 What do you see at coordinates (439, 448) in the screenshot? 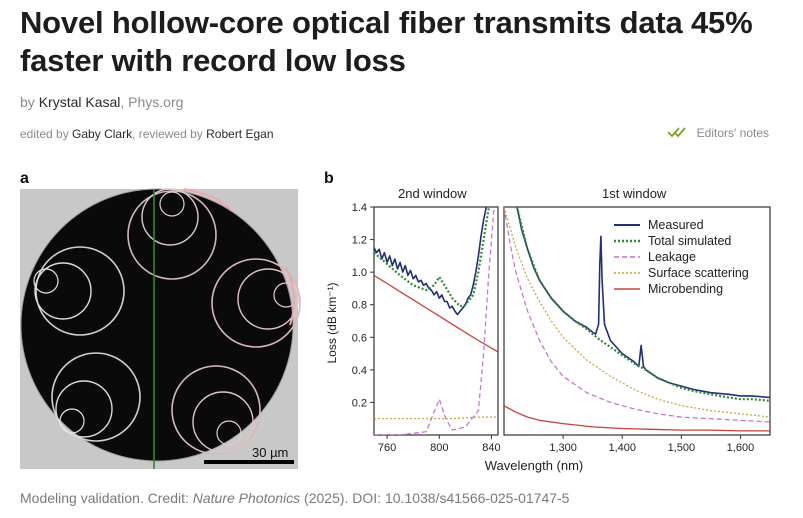
I see `x-tick-label: 800` at bounding box center [439, 448].